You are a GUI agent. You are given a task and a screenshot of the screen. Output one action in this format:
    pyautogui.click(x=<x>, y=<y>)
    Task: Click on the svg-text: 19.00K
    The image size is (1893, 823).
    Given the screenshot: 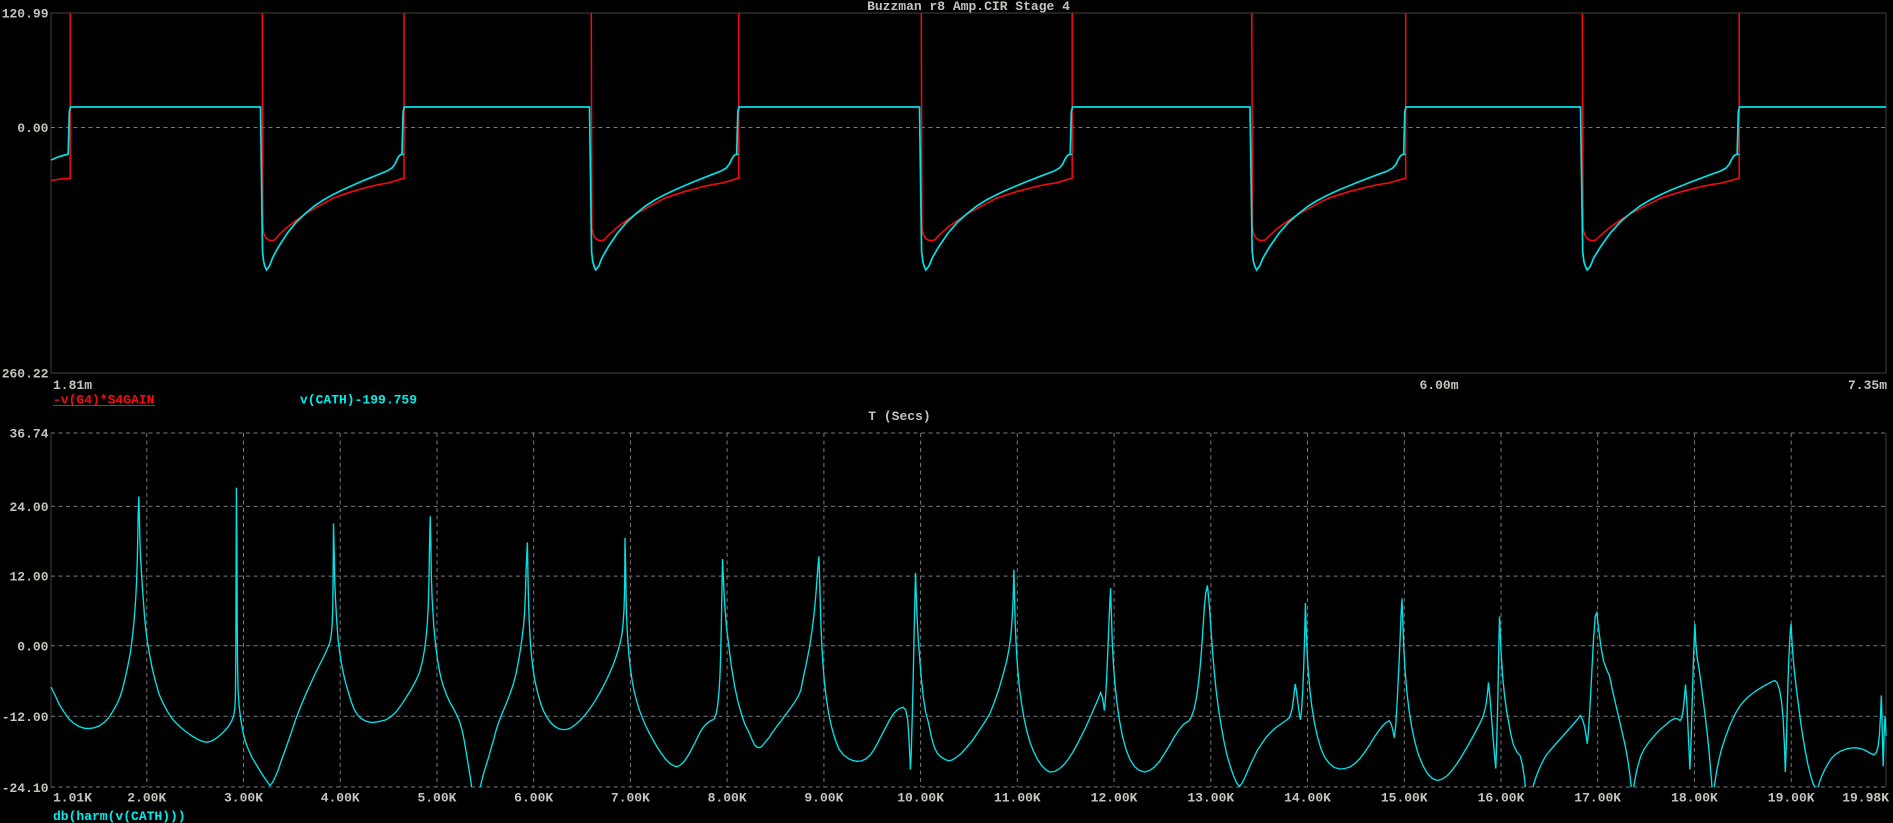 What is the action you would take?
    pyautogui.click(x=1791, y=798)
    